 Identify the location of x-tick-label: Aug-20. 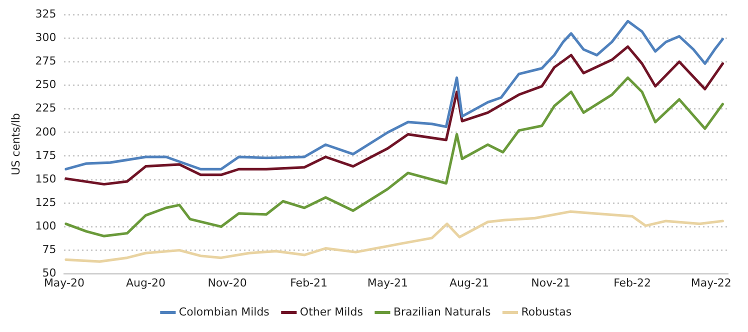
(146, 283).